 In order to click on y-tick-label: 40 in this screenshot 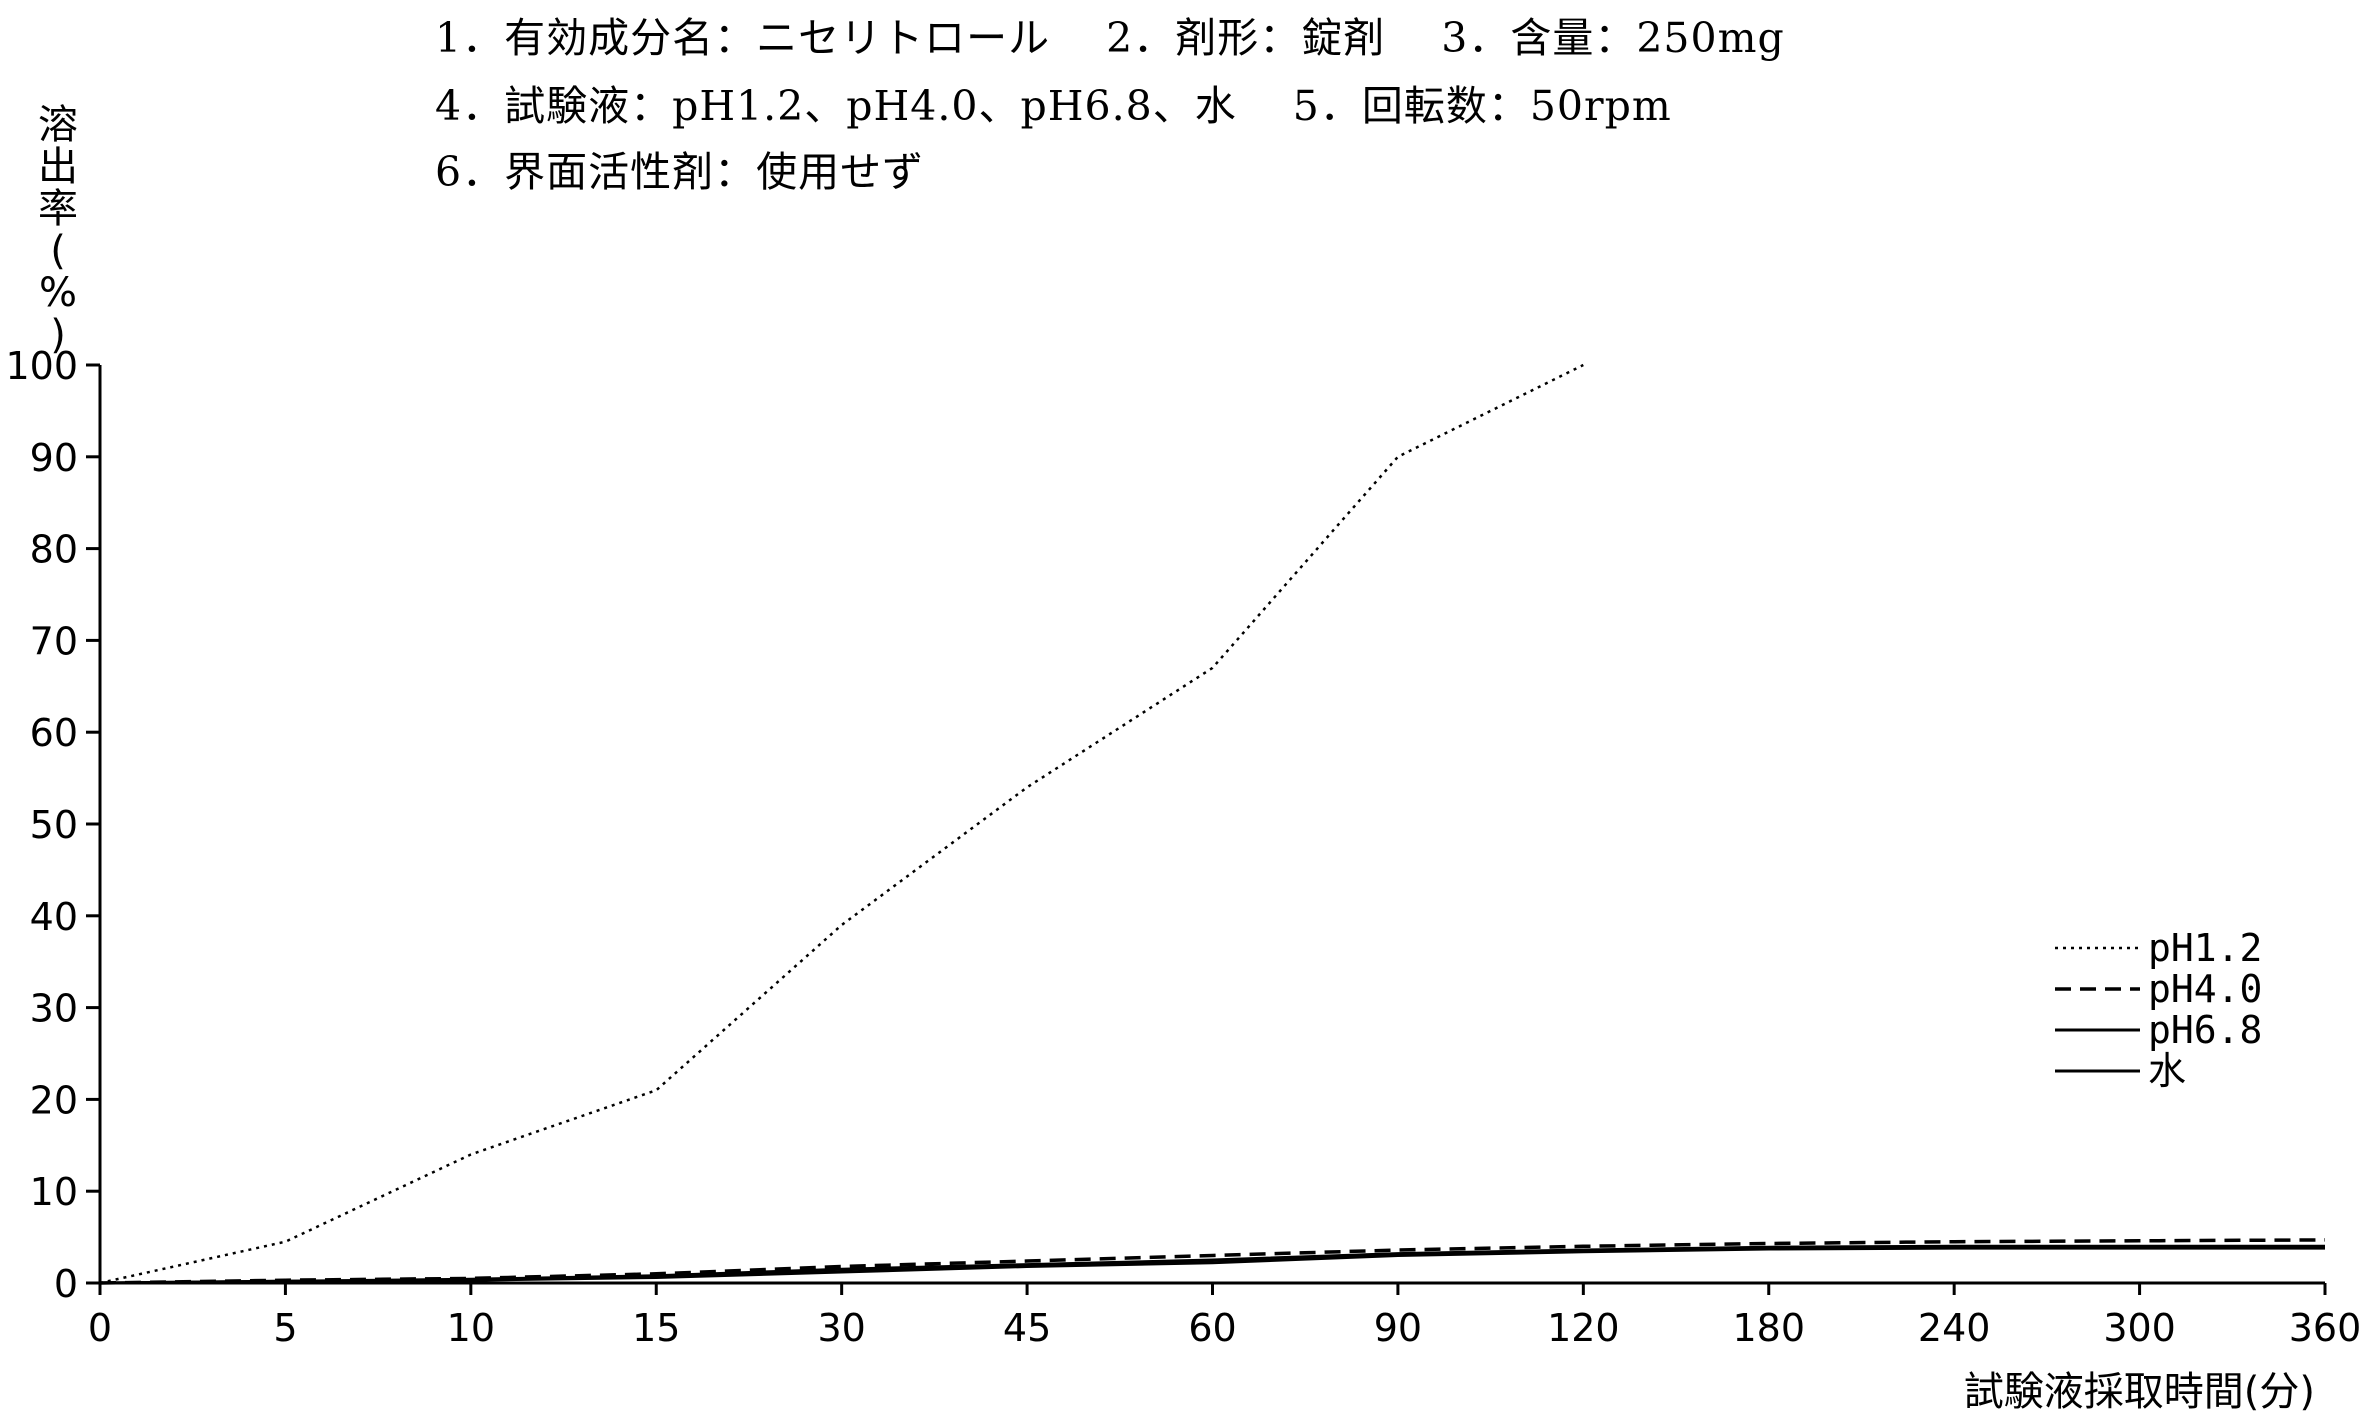, I will do `click(54, 917)`.